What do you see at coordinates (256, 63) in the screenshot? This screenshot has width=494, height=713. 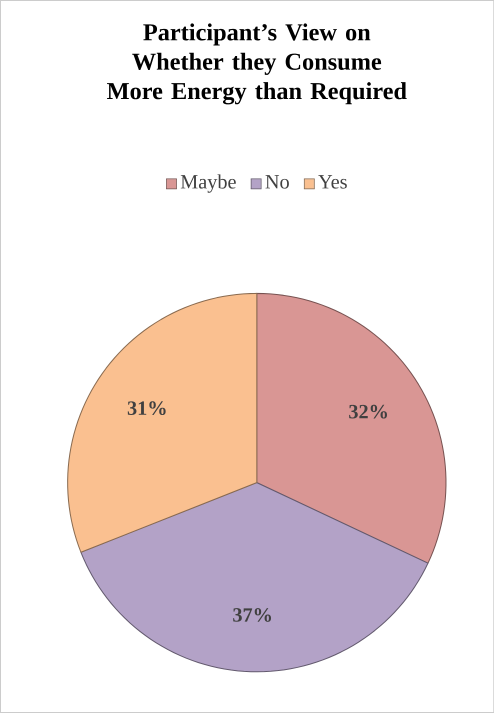 I see `chart-title: Participant’s View on Whether they Consume More Energy than Required` at bounding box center [256, 63].